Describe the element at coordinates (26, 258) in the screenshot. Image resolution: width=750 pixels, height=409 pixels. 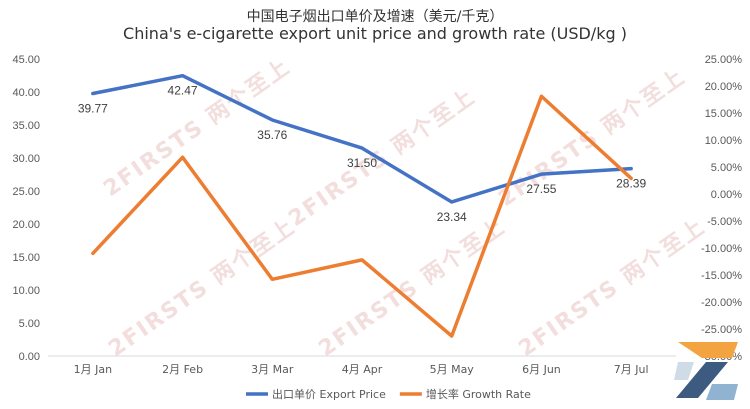
I see `y-left-tick-label: 15.00` at that location.